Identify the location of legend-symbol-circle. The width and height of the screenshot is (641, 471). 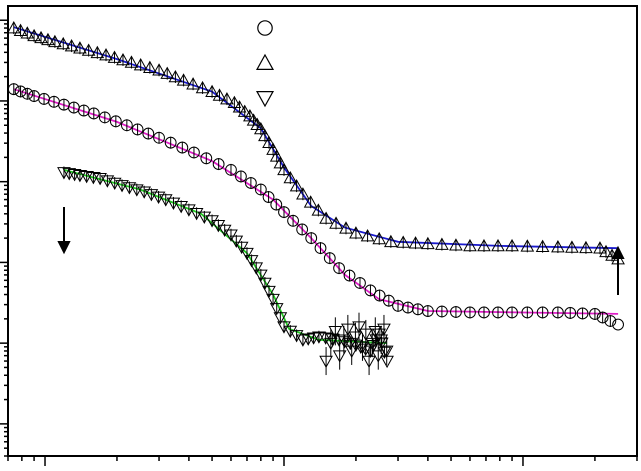
(265, 28).